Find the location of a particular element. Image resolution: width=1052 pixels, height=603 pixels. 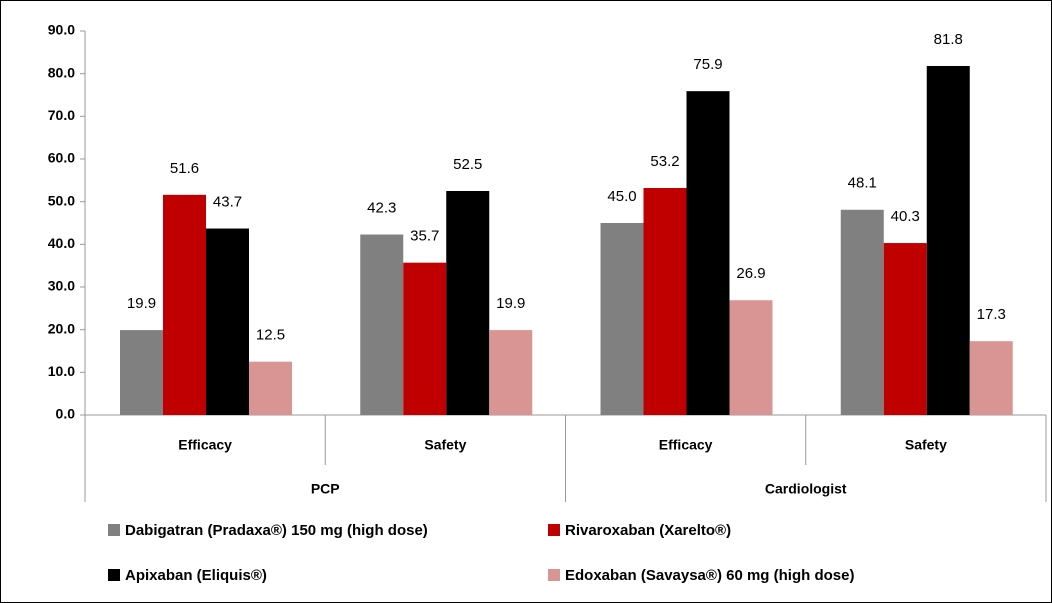

value-label: 17.3 is located at coordinates (991, 314).